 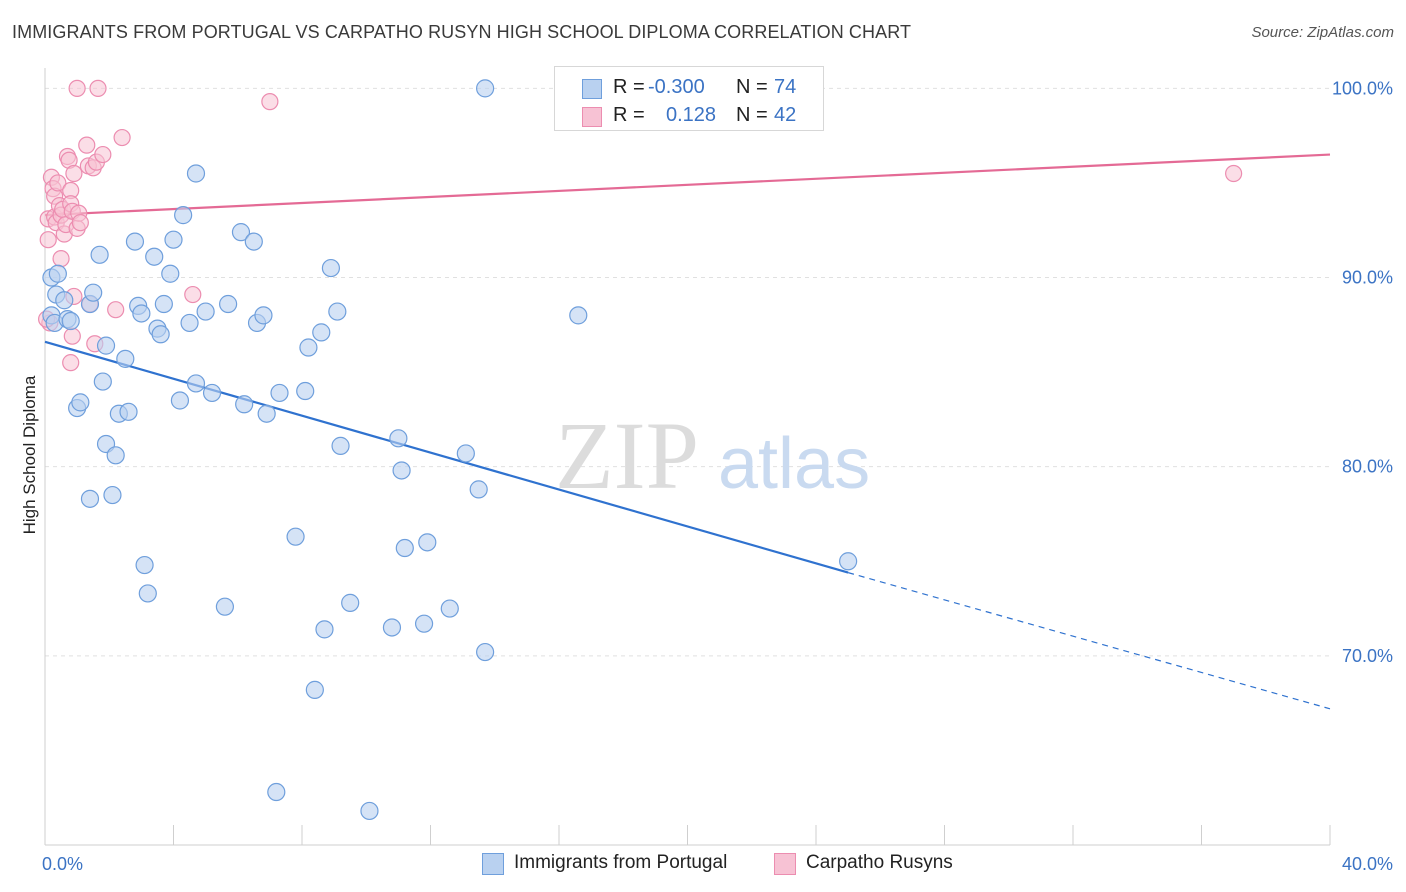 I want to click on y-tick-label: 80.0%, so click(x=1367, y=467).